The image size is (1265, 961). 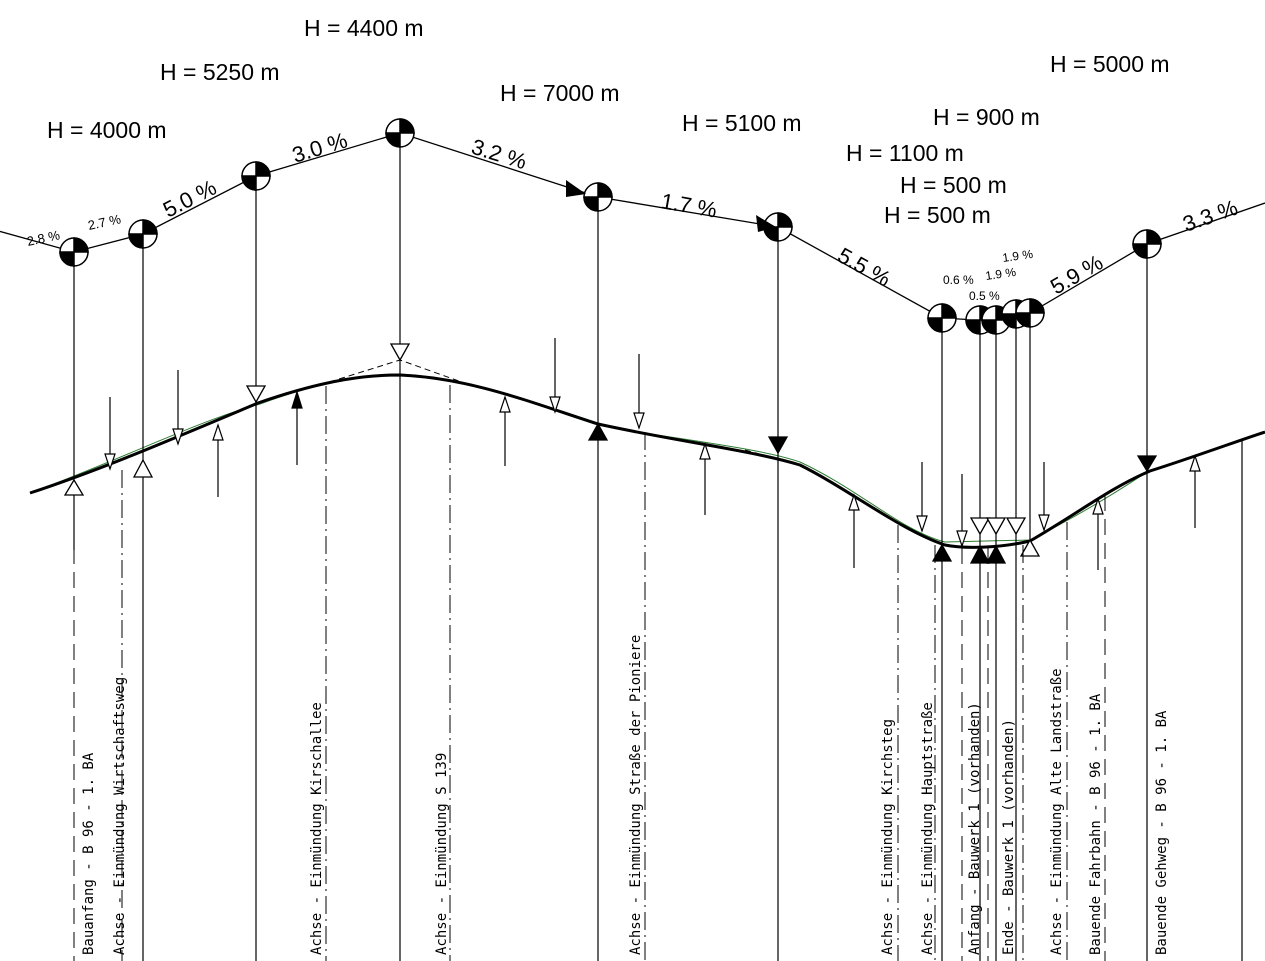 What do you see at coordinates (1162, 832) in the screenshot?
I see `station-label: Bauende Gehweg - B 96 - 1. BA` at bounding box center [1162, 832].